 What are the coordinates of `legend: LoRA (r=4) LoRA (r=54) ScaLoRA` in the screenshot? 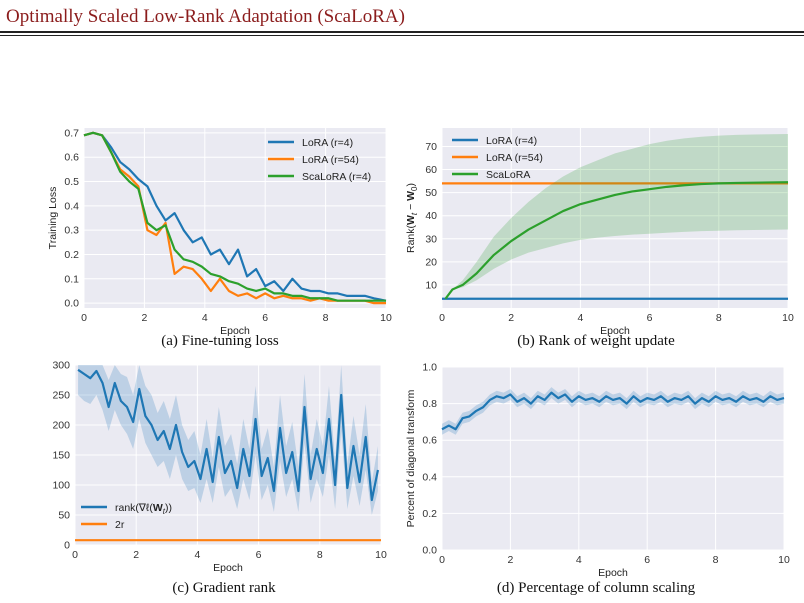 It's located at (497, 158).